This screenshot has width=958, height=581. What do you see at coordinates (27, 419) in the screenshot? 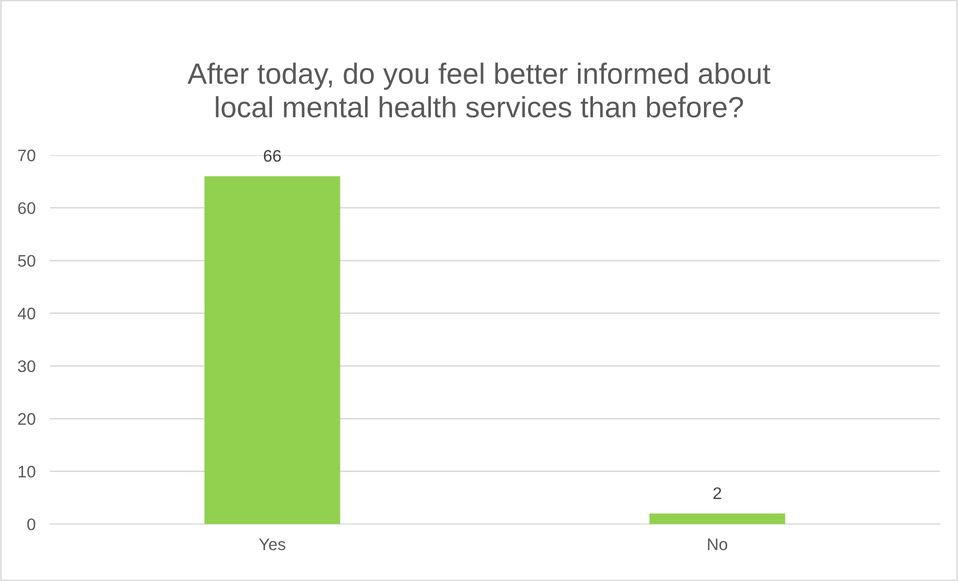
I see `y-tick-label: 20` at bounding box center [27, 419].